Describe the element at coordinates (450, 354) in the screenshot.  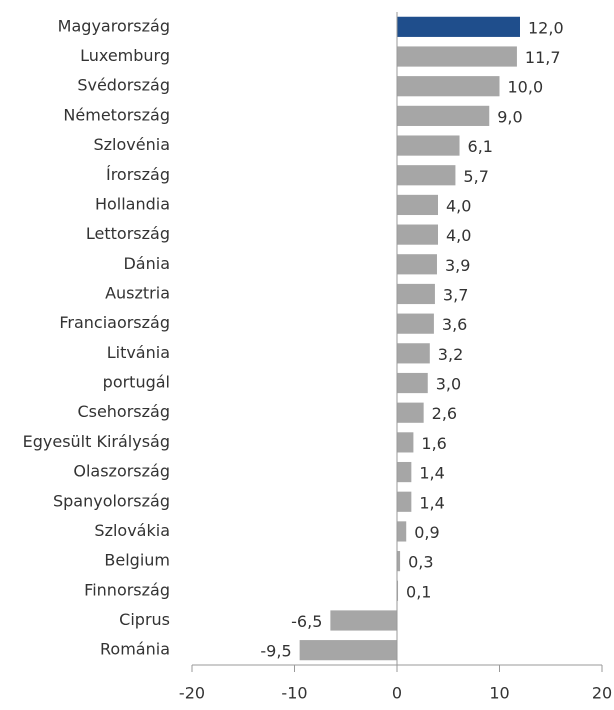
I see `value-label: 3,2` at that location.